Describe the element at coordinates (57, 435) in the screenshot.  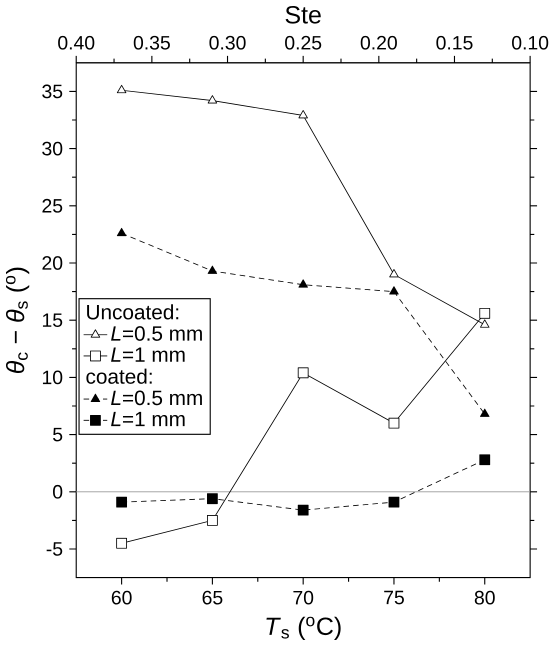
I see `y-tick-label: 5` at that location.